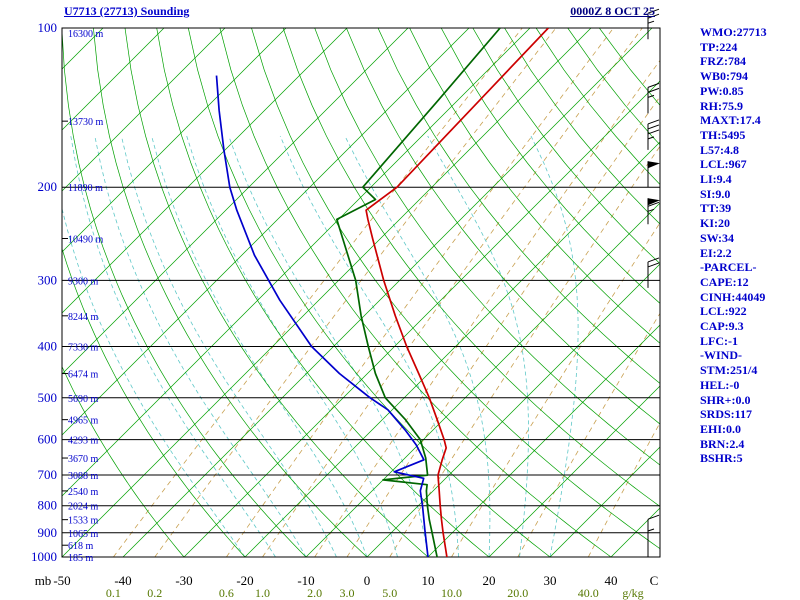 The width and height of the screenshot is (800, 600). What do you see at coordinates (83, 507) in the screenshot?
I see `height-label: 2024 m` at bounding box center [83, 507].